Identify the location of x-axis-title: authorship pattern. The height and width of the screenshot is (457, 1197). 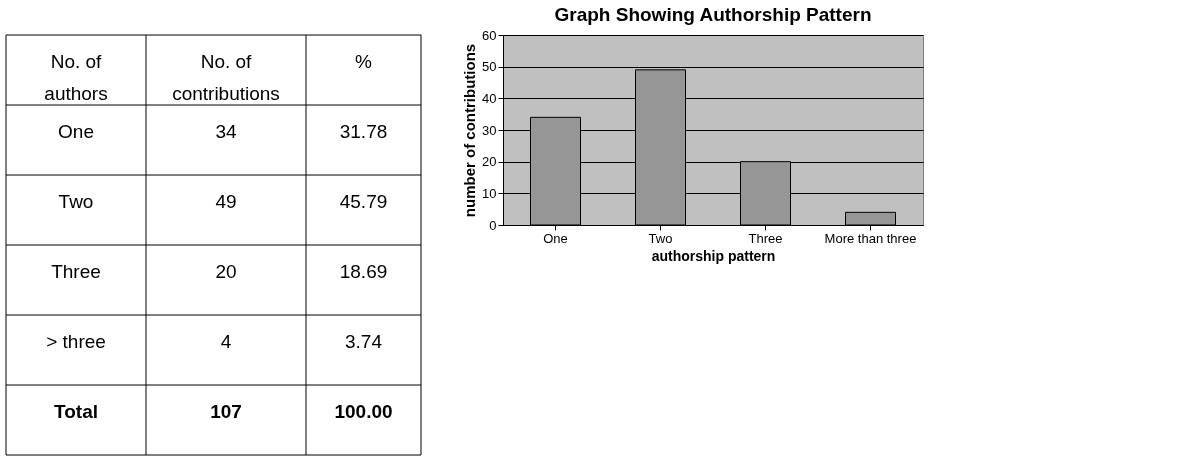
(713, 255).